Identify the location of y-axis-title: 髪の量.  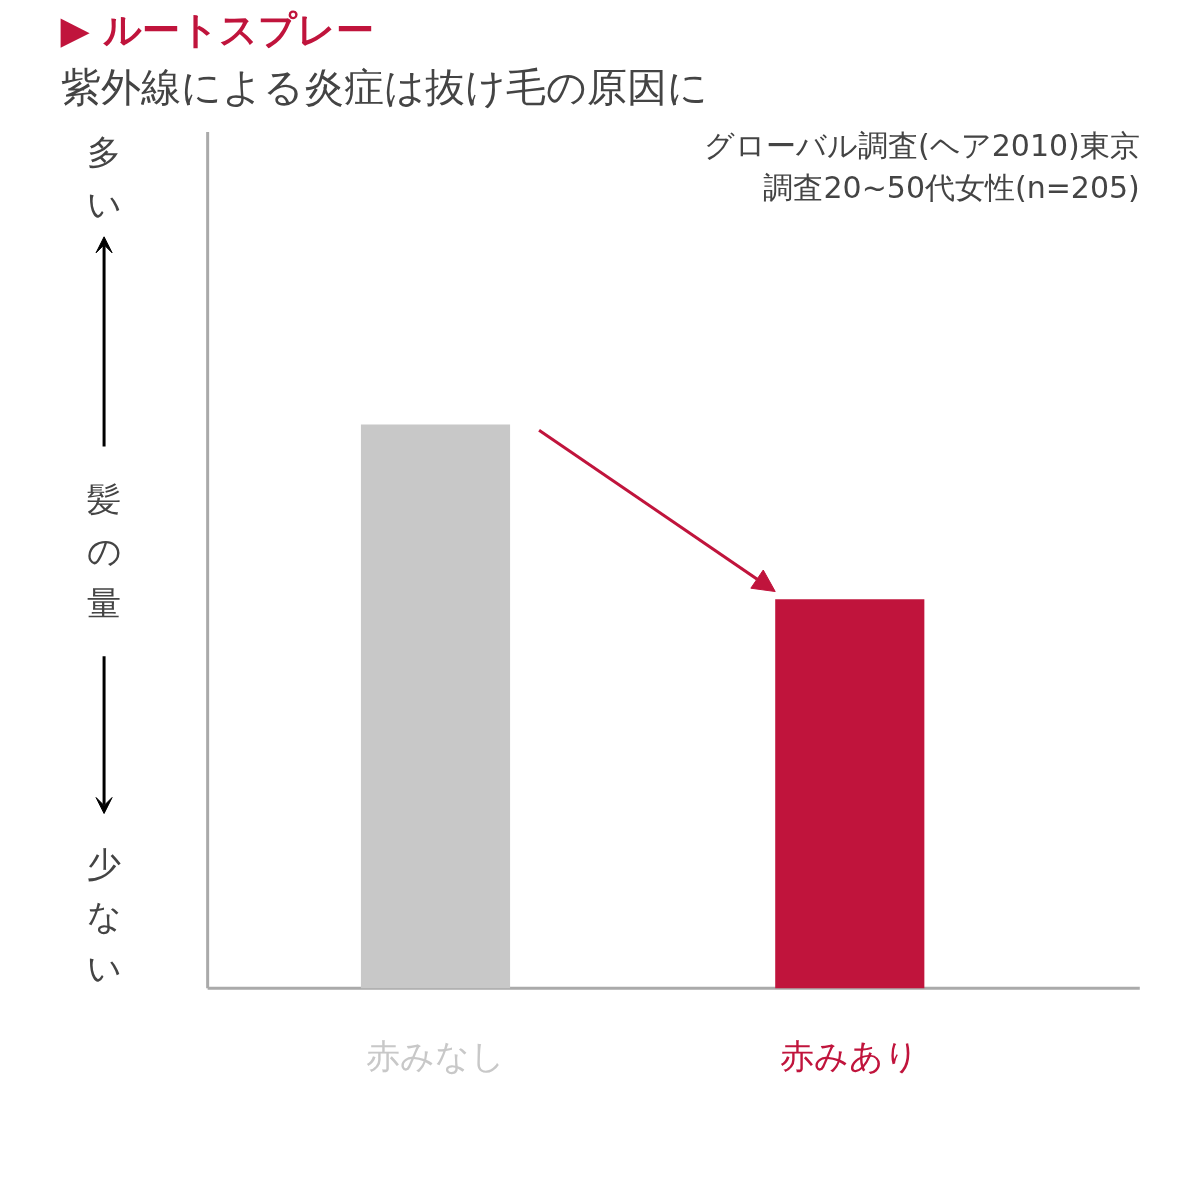
(104, 551).